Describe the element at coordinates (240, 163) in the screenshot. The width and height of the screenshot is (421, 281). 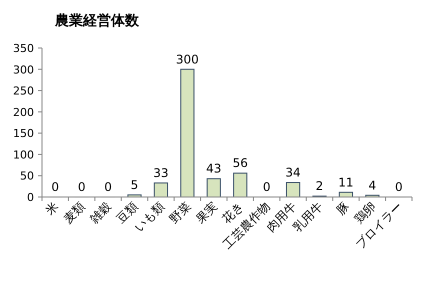
I see `data-label: 56` at that location.